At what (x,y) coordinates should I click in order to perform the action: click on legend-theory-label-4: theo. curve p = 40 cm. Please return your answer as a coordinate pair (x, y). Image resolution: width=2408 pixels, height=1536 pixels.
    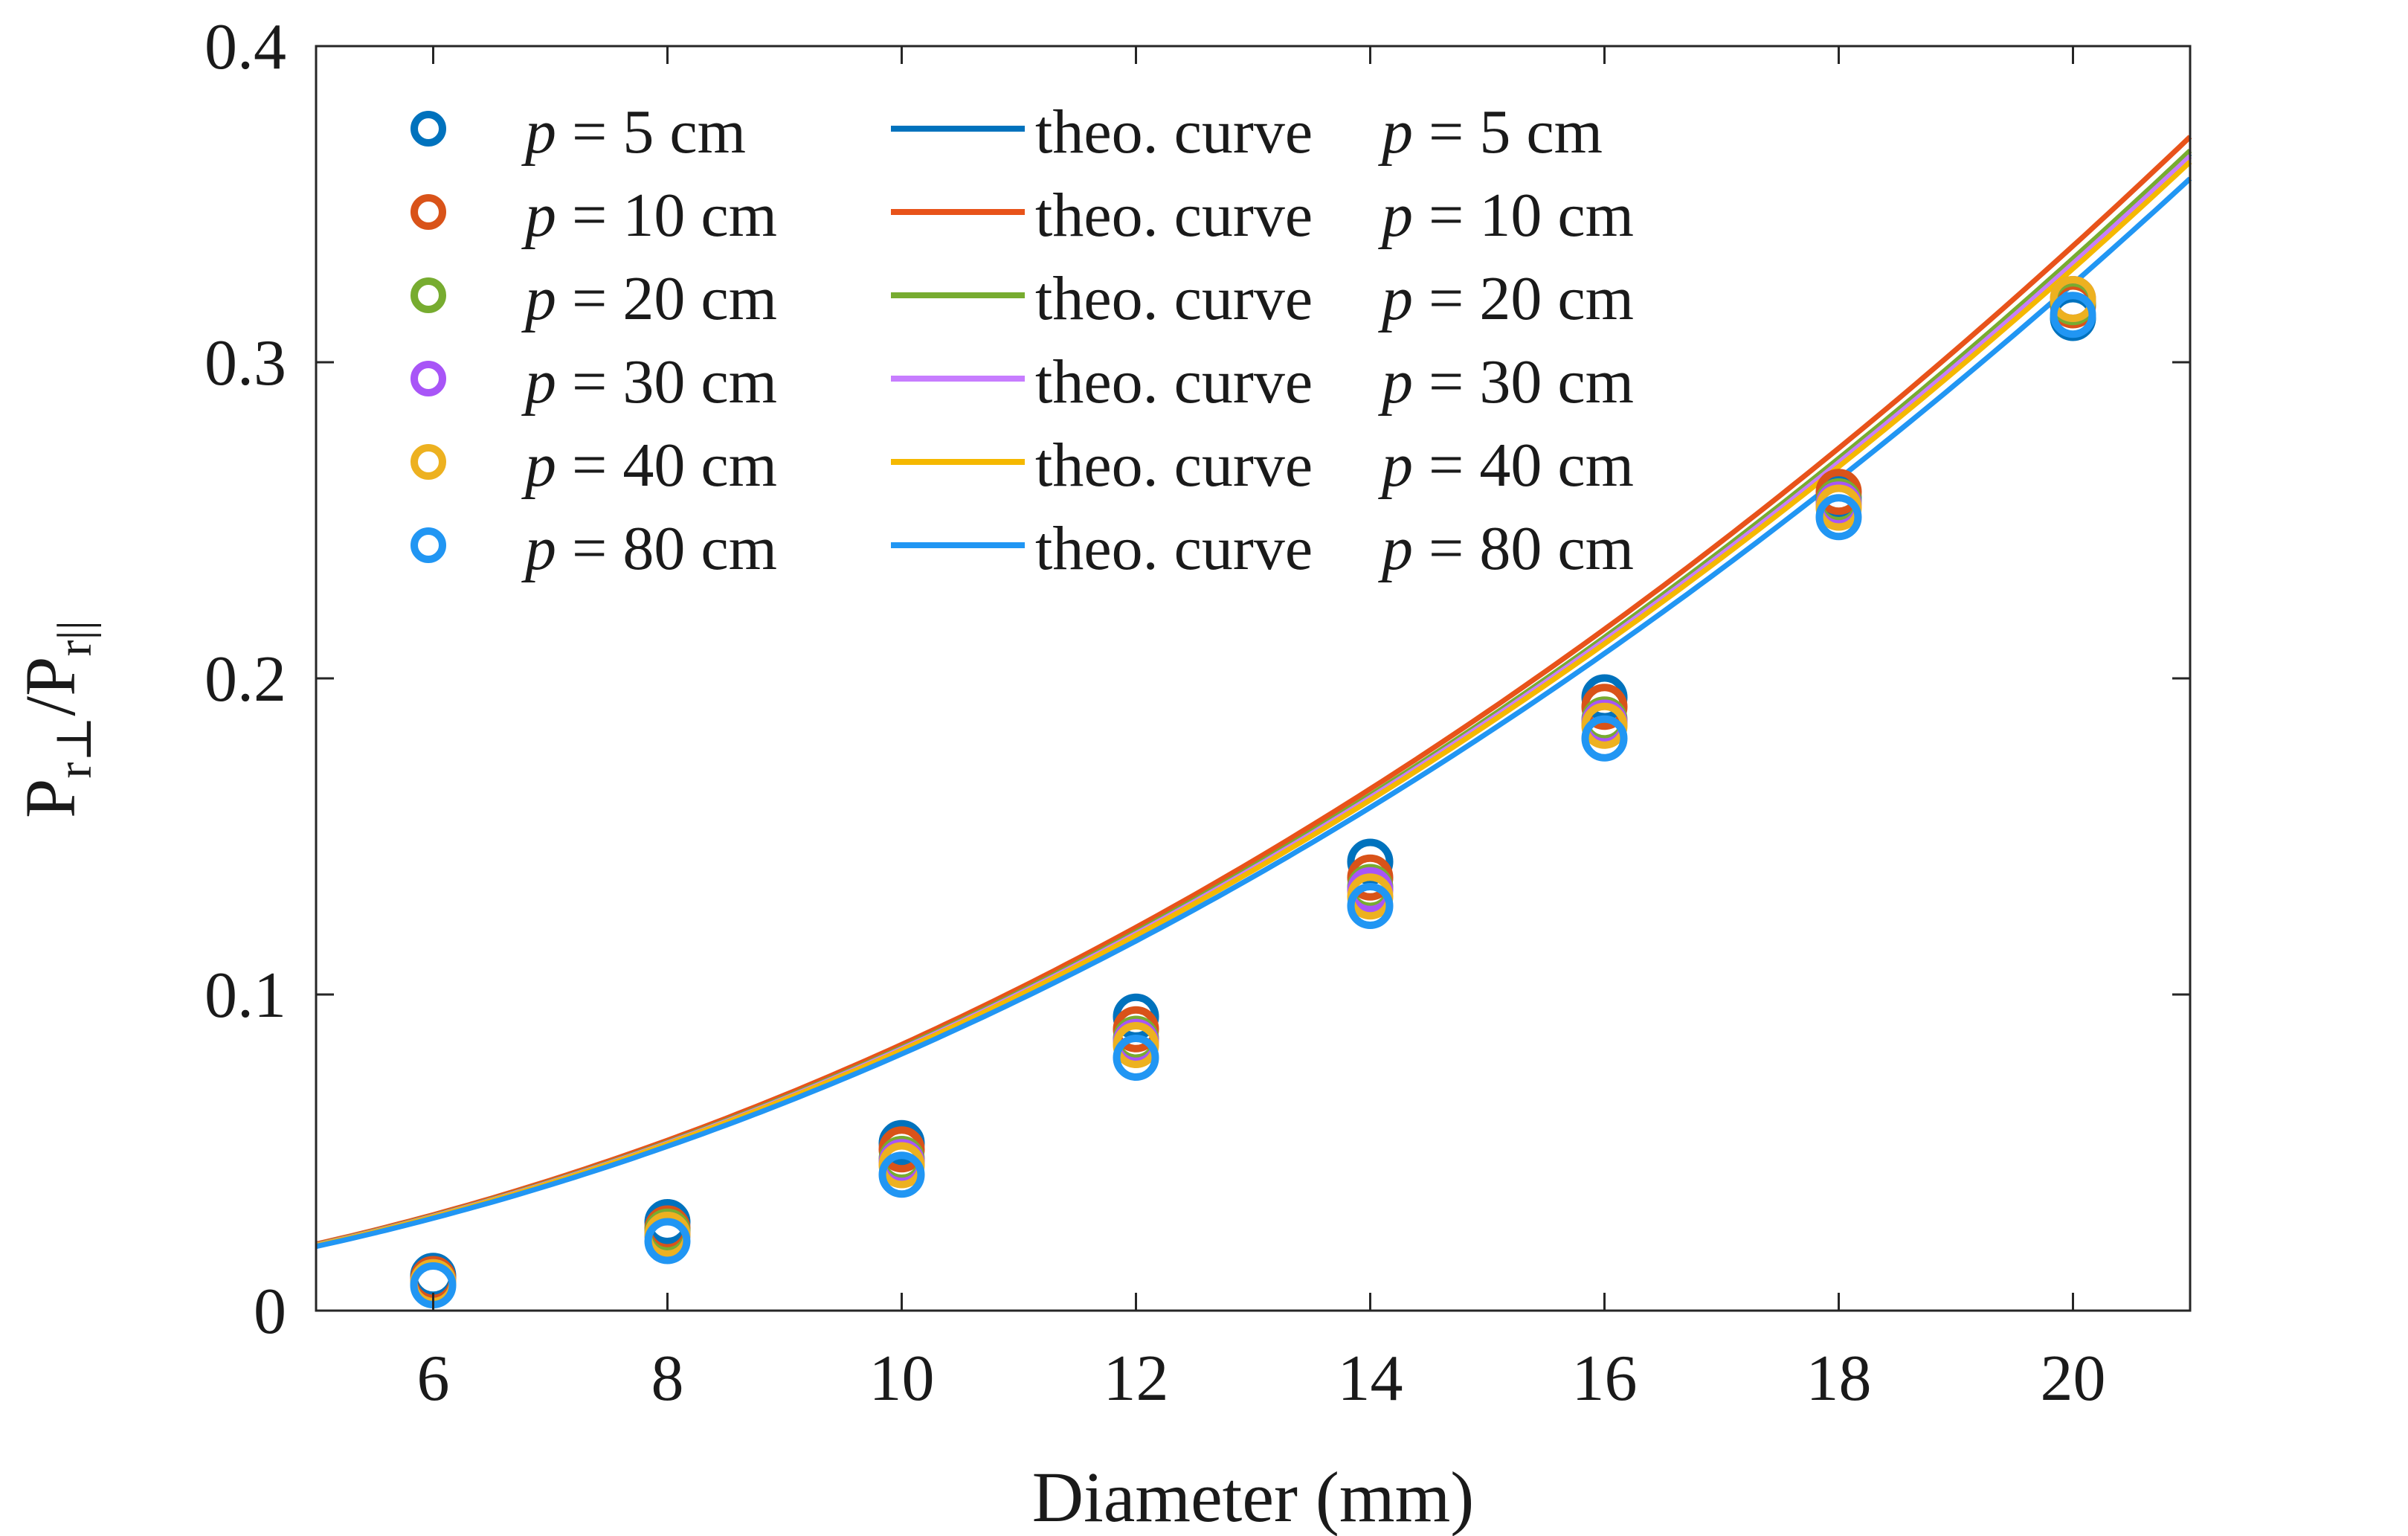
    Looking at the image, I should click on (1334, 465).